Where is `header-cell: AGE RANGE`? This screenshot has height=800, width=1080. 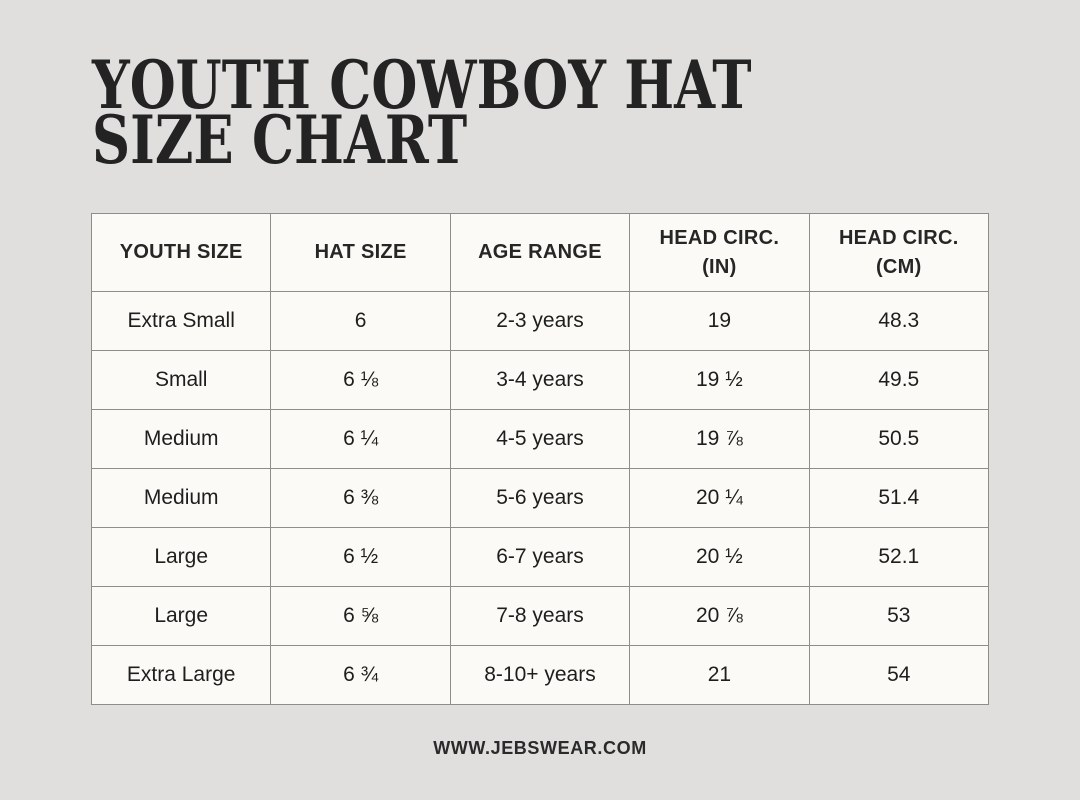 header-cell: AGE RANGE is located at coordinates (540, 252).